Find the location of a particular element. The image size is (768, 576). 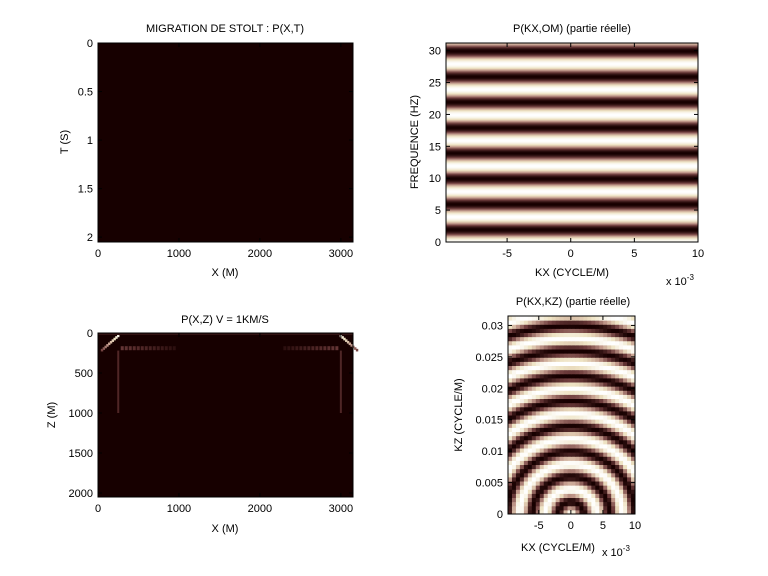

x-exponent-label: x 10-3 is located at coordinates (616, 551).